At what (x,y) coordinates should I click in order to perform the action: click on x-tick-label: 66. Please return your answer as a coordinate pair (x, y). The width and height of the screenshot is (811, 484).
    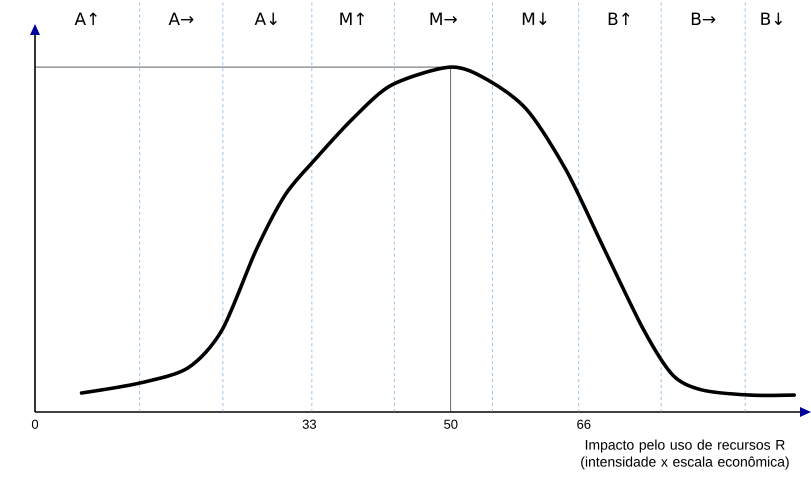
    Looking at the image, I should click on (583, 424).